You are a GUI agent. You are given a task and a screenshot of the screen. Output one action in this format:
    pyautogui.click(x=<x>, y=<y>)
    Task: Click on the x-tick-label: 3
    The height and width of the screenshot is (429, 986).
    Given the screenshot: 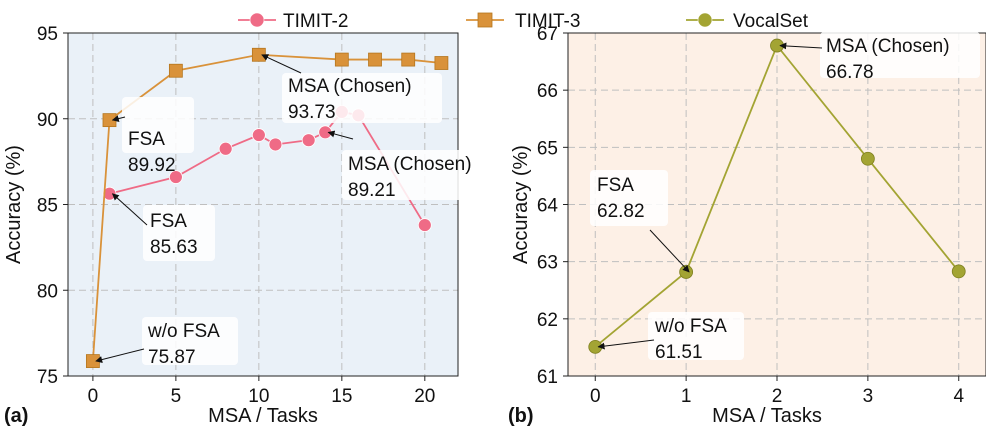 What is the action you would take?
    pyautogui.click(x=868, y=396)
    